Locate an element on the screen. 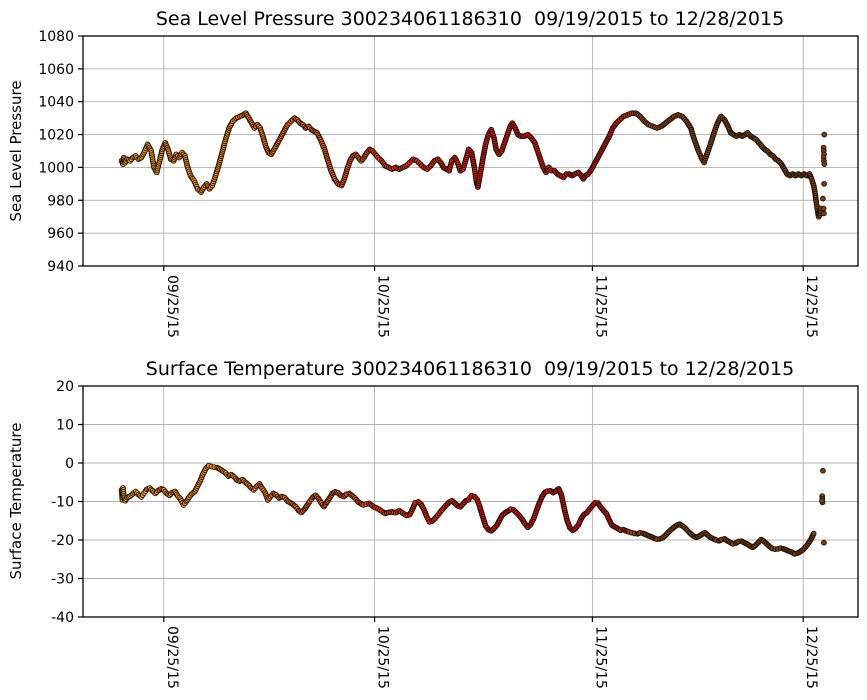  y-tick-label: -10 is located at coordinates (62, 503).